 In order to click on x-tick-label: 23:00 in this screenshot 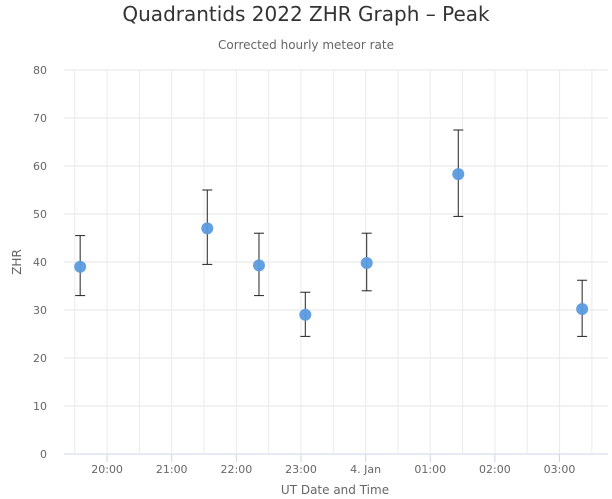, I will do `click(301, 469)`.